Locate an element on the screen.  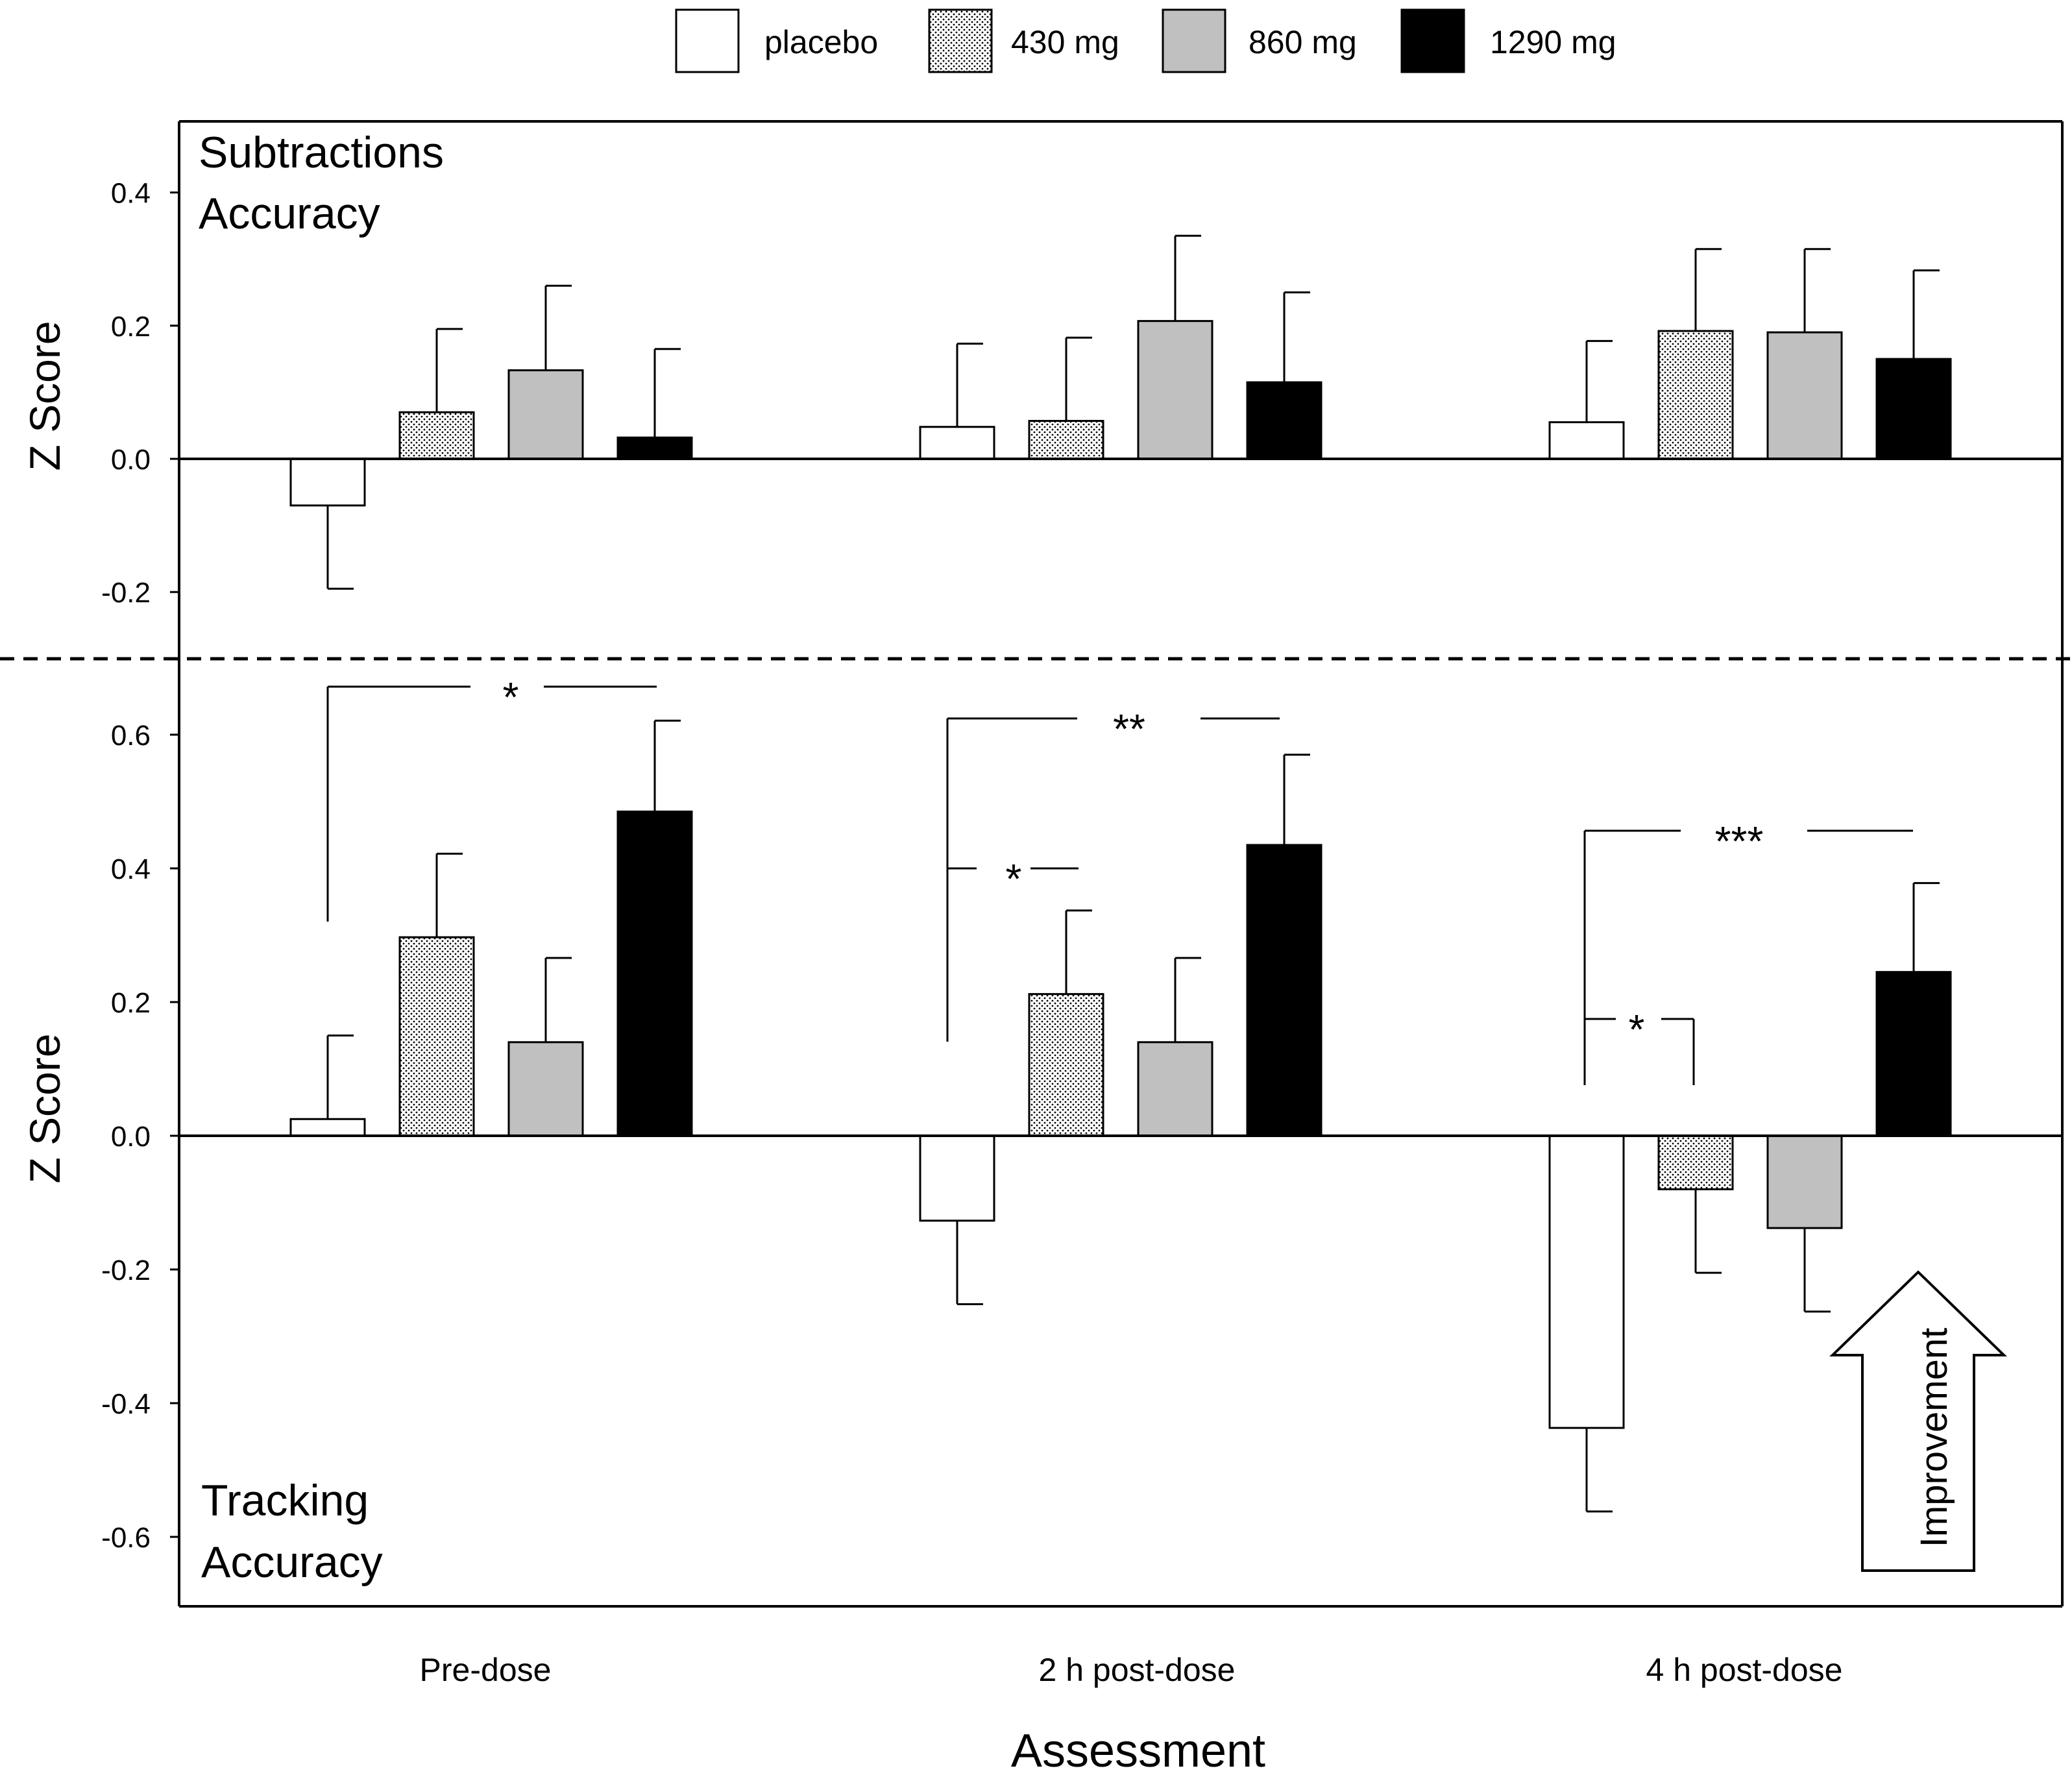
x-category-pre-dose: Pre-dose is located at coordinates (486, 1670).